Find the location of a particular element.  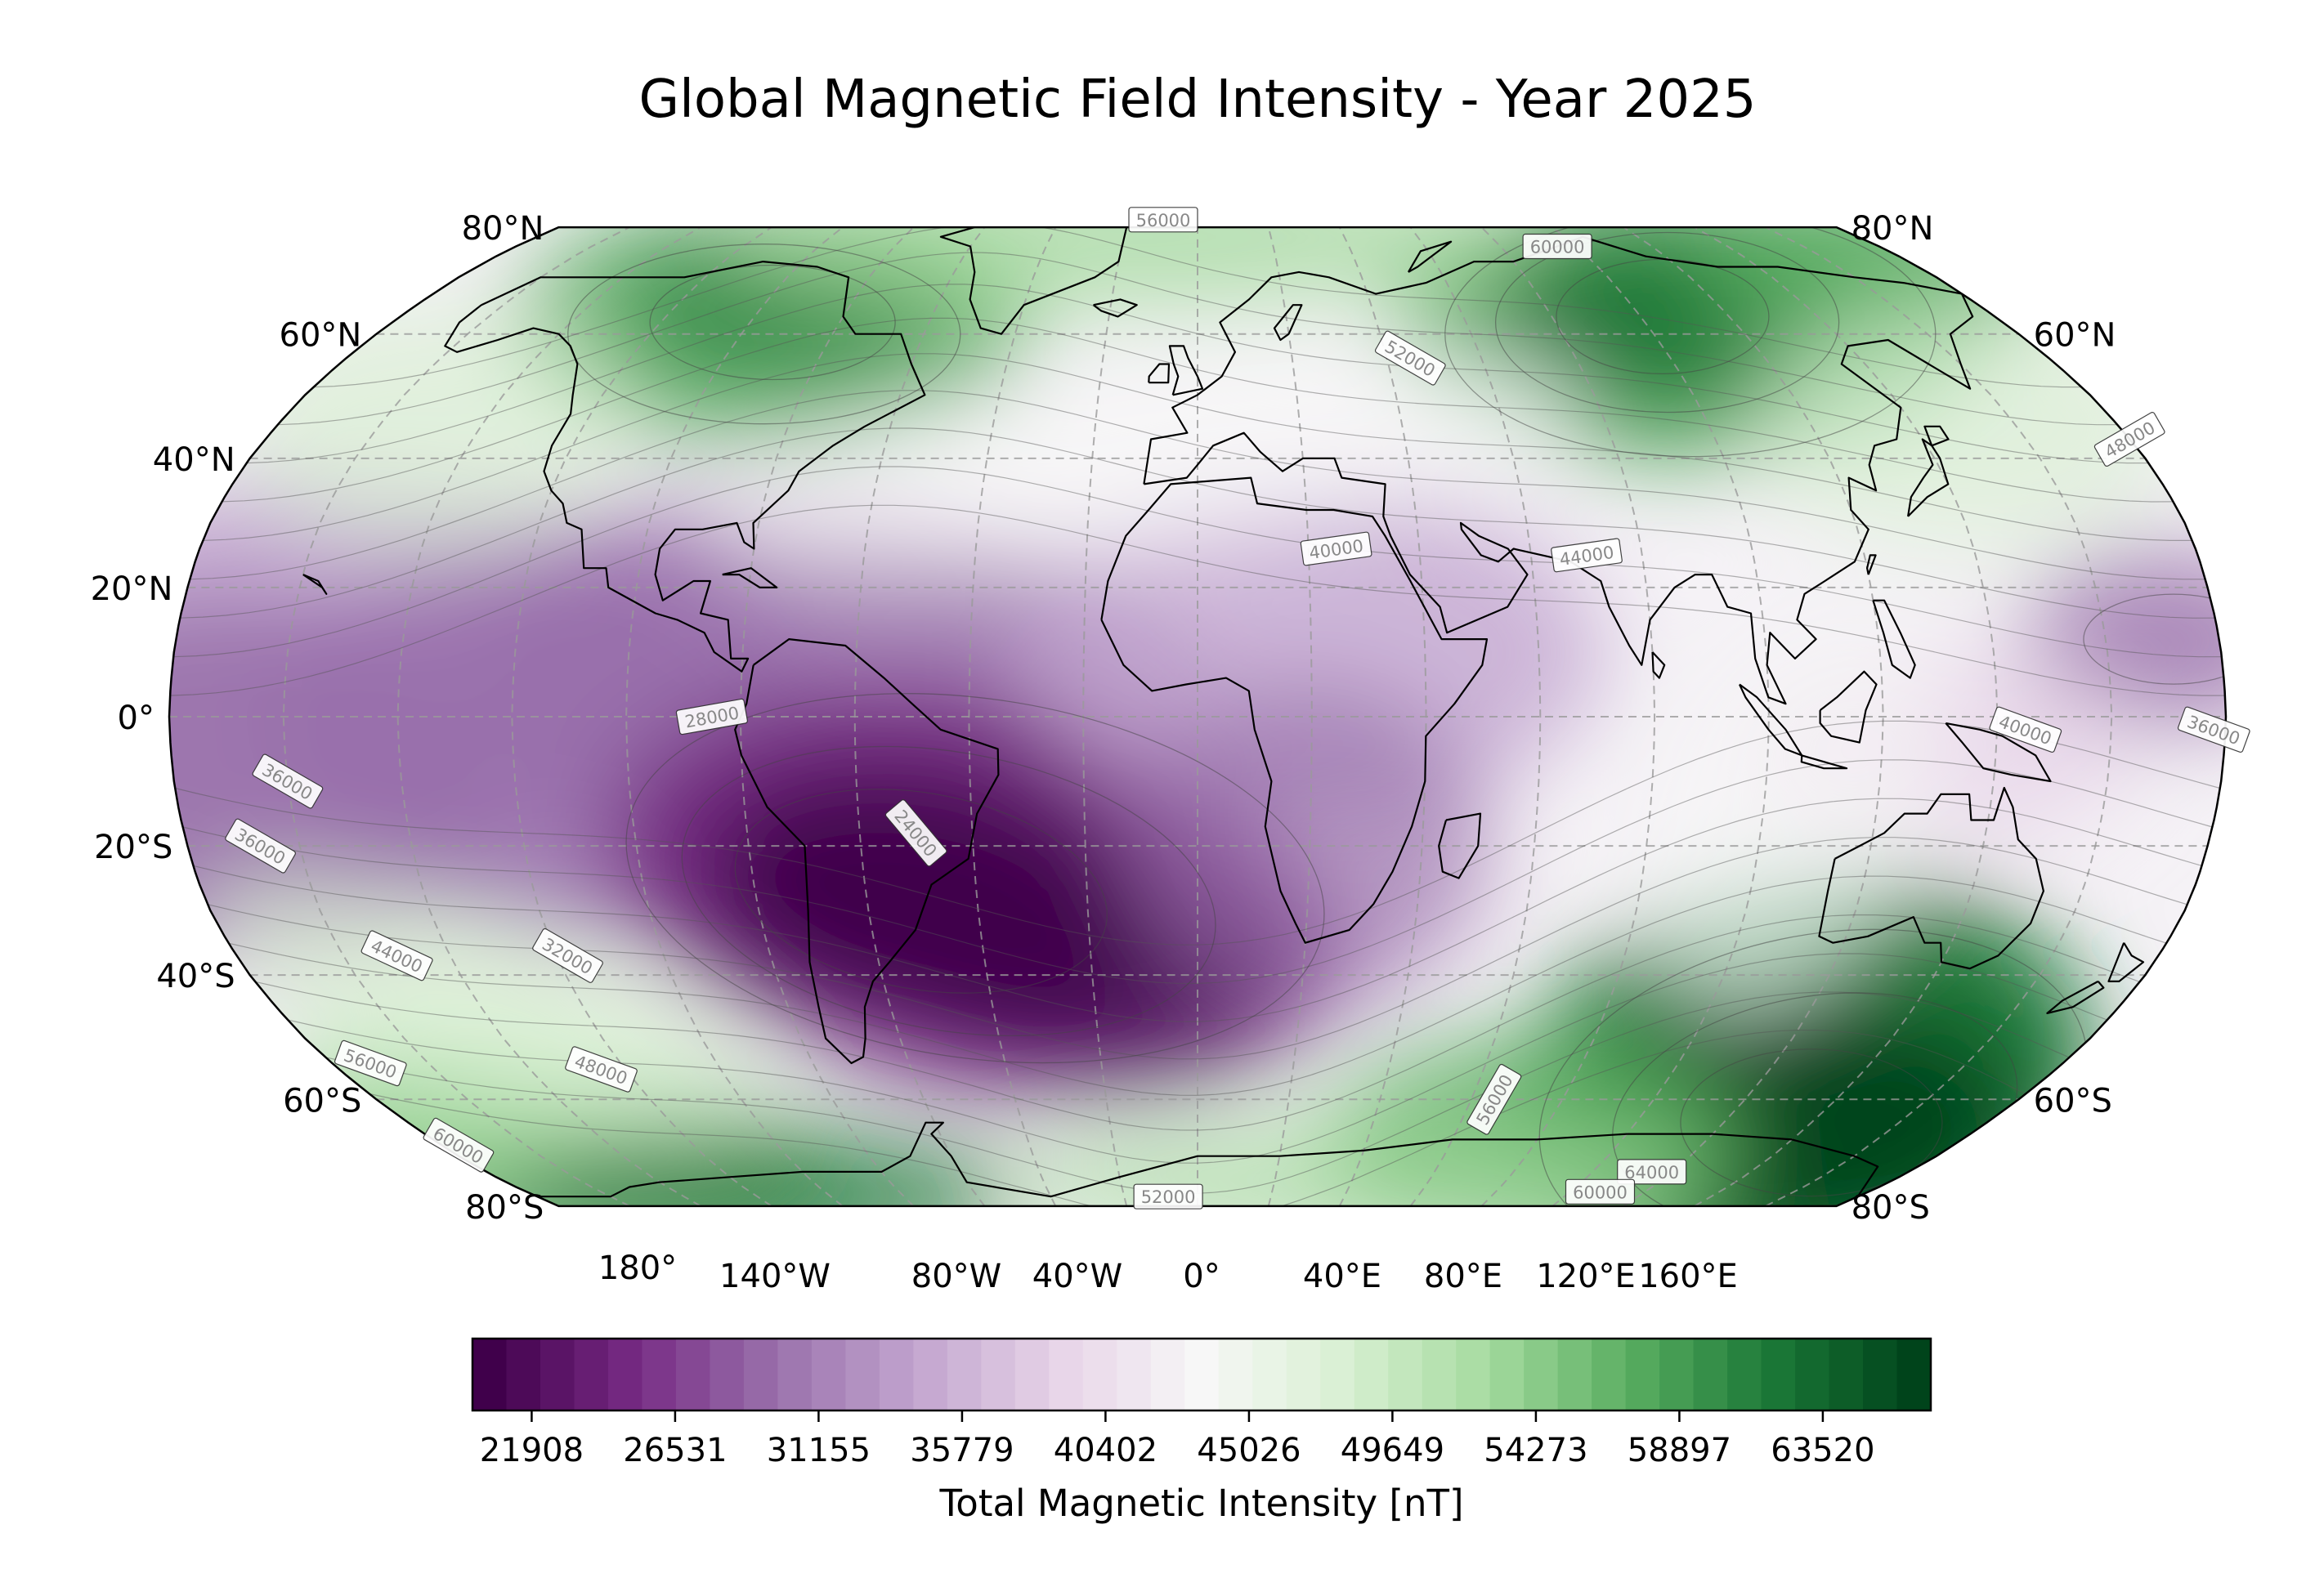

lat-label: 40°S is located at coordinates (195, 976).